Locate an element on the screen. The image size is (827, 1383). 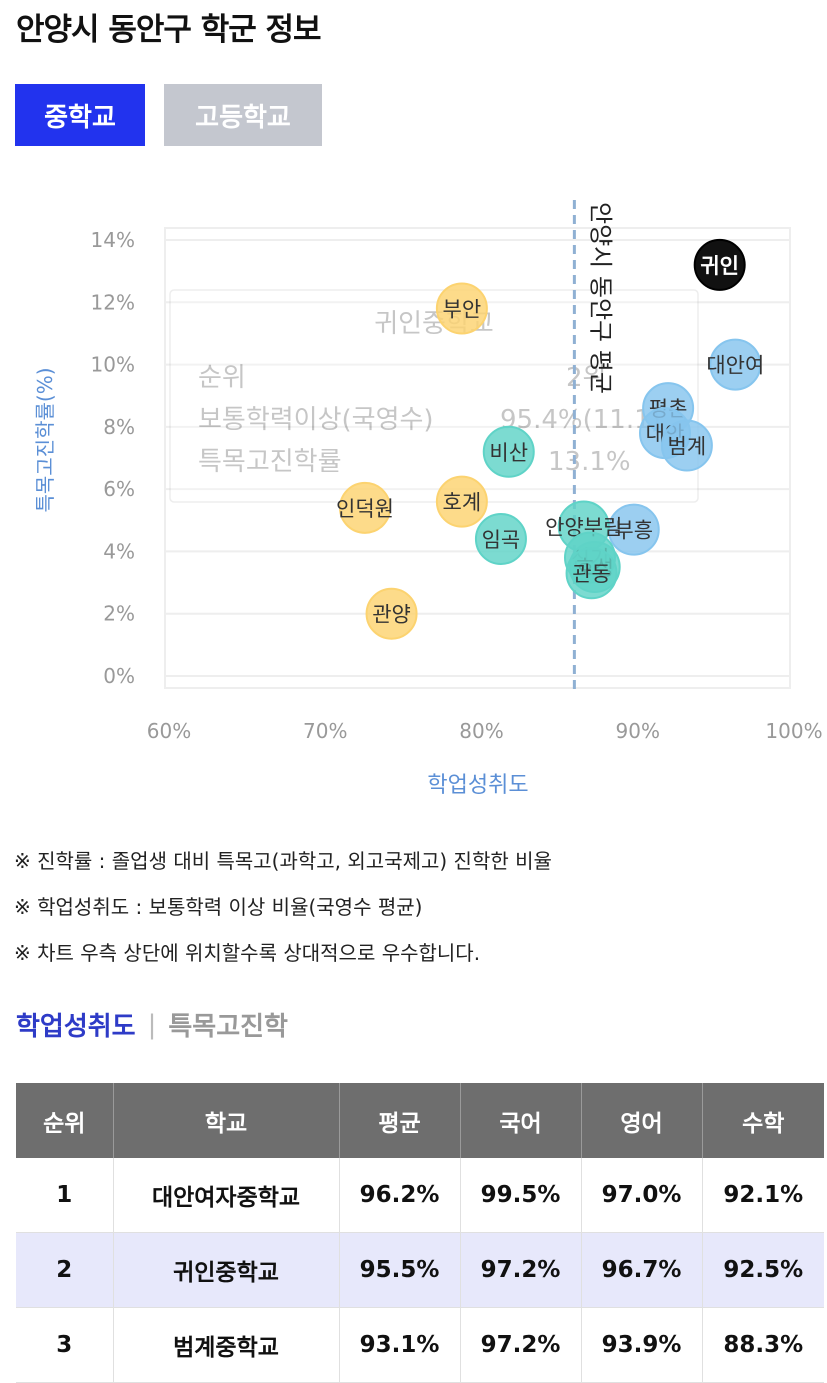
cell-math: 88.3% is located at coordinates (763, 1345).